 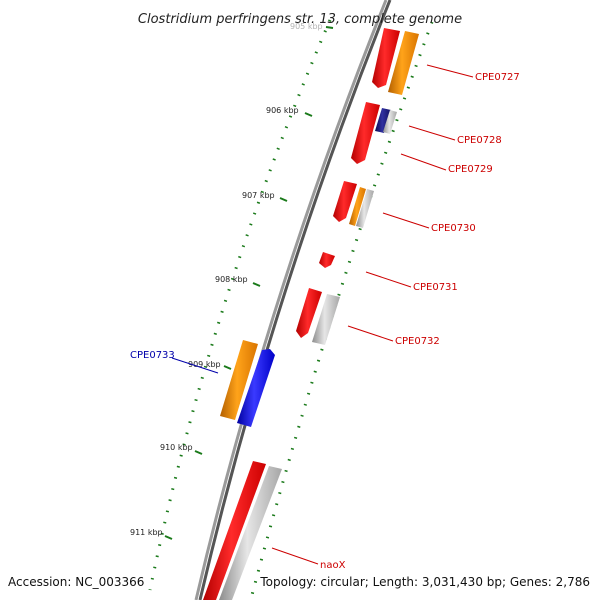 I want to click on gene-cpe0733-blue, so click(x=256, y=388).